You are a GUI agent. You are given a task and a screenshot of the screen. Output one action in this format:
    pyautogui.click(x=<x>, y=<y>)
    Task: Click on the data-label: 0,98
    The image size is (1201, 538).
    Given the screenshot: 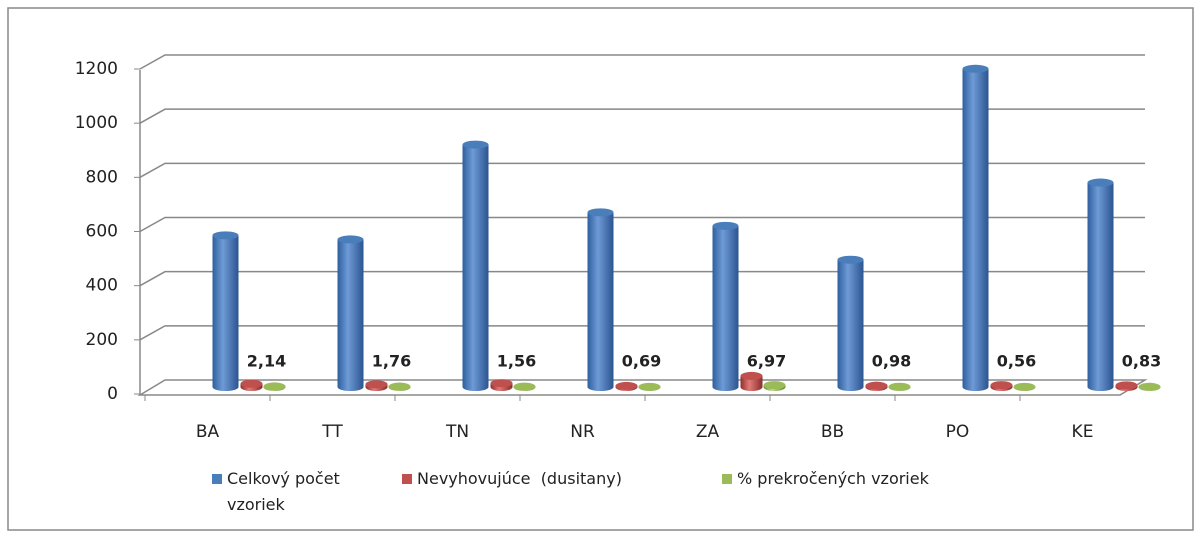 What is the action you would take?
    pyautogui.click(x=891, y=361)
    